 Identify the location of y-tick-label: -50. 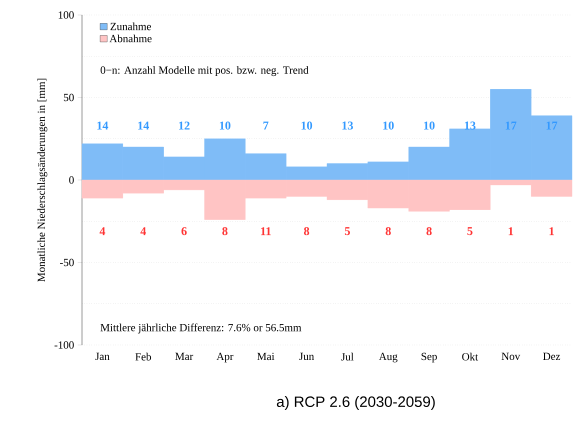
(67, 262).